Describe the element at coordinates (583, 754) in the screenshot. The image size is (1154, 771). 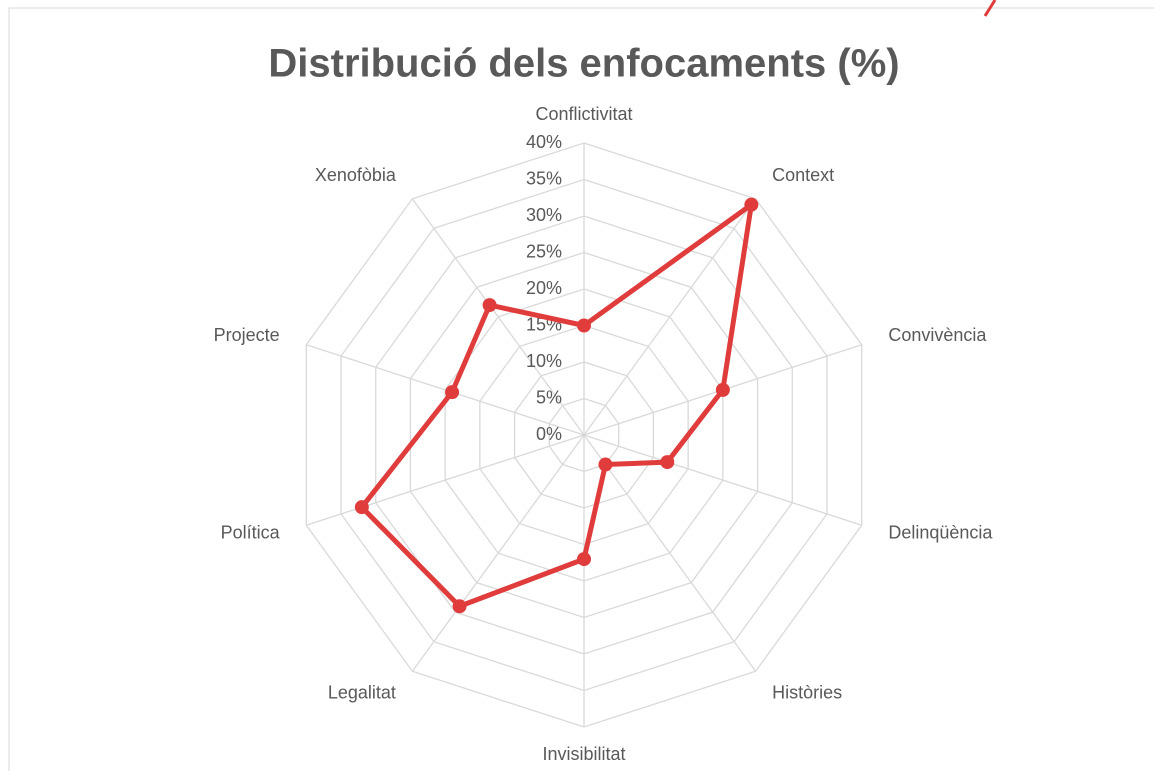
I see `category-label: Invisibilitat` at that location.